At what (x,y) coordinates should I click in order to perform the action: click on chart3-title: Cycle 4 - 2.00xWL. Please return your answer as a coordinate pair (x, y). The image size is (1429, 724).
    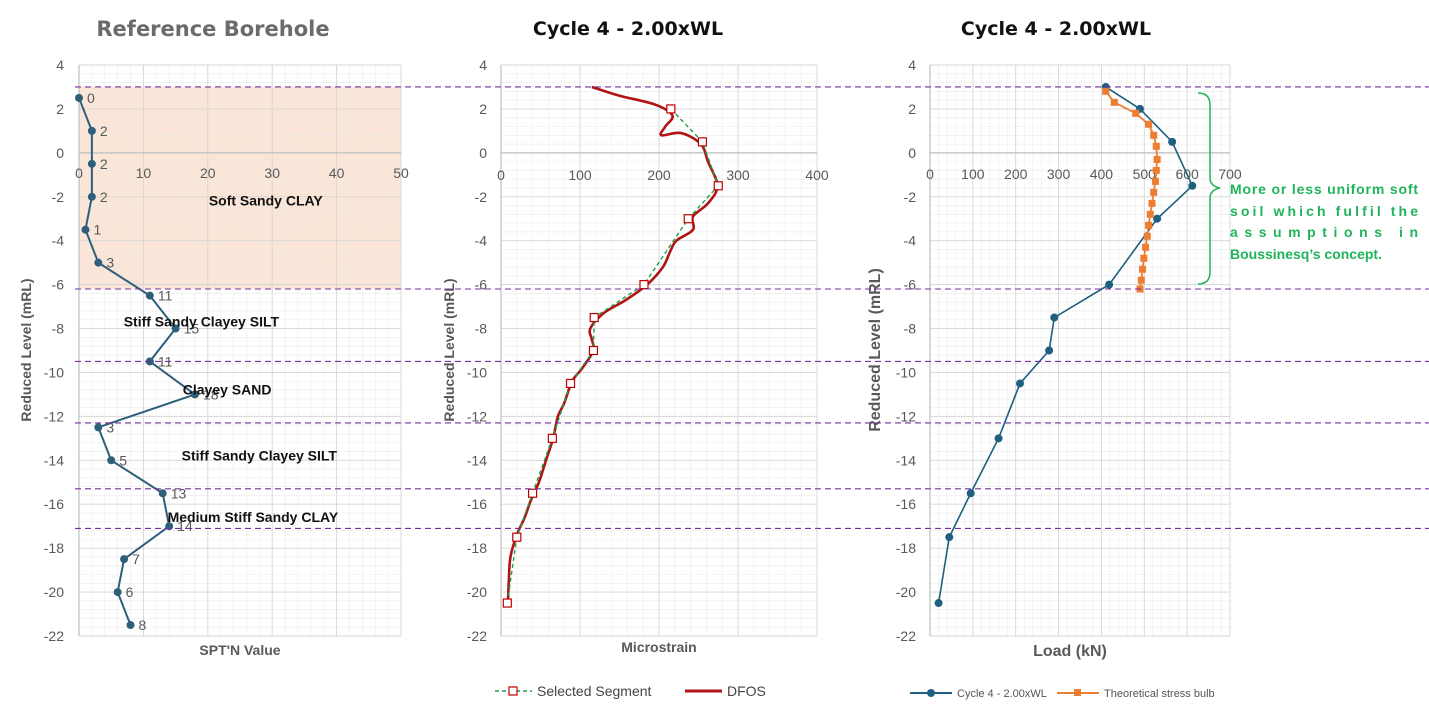
    Looking at the image, I should click on (1056, 29).